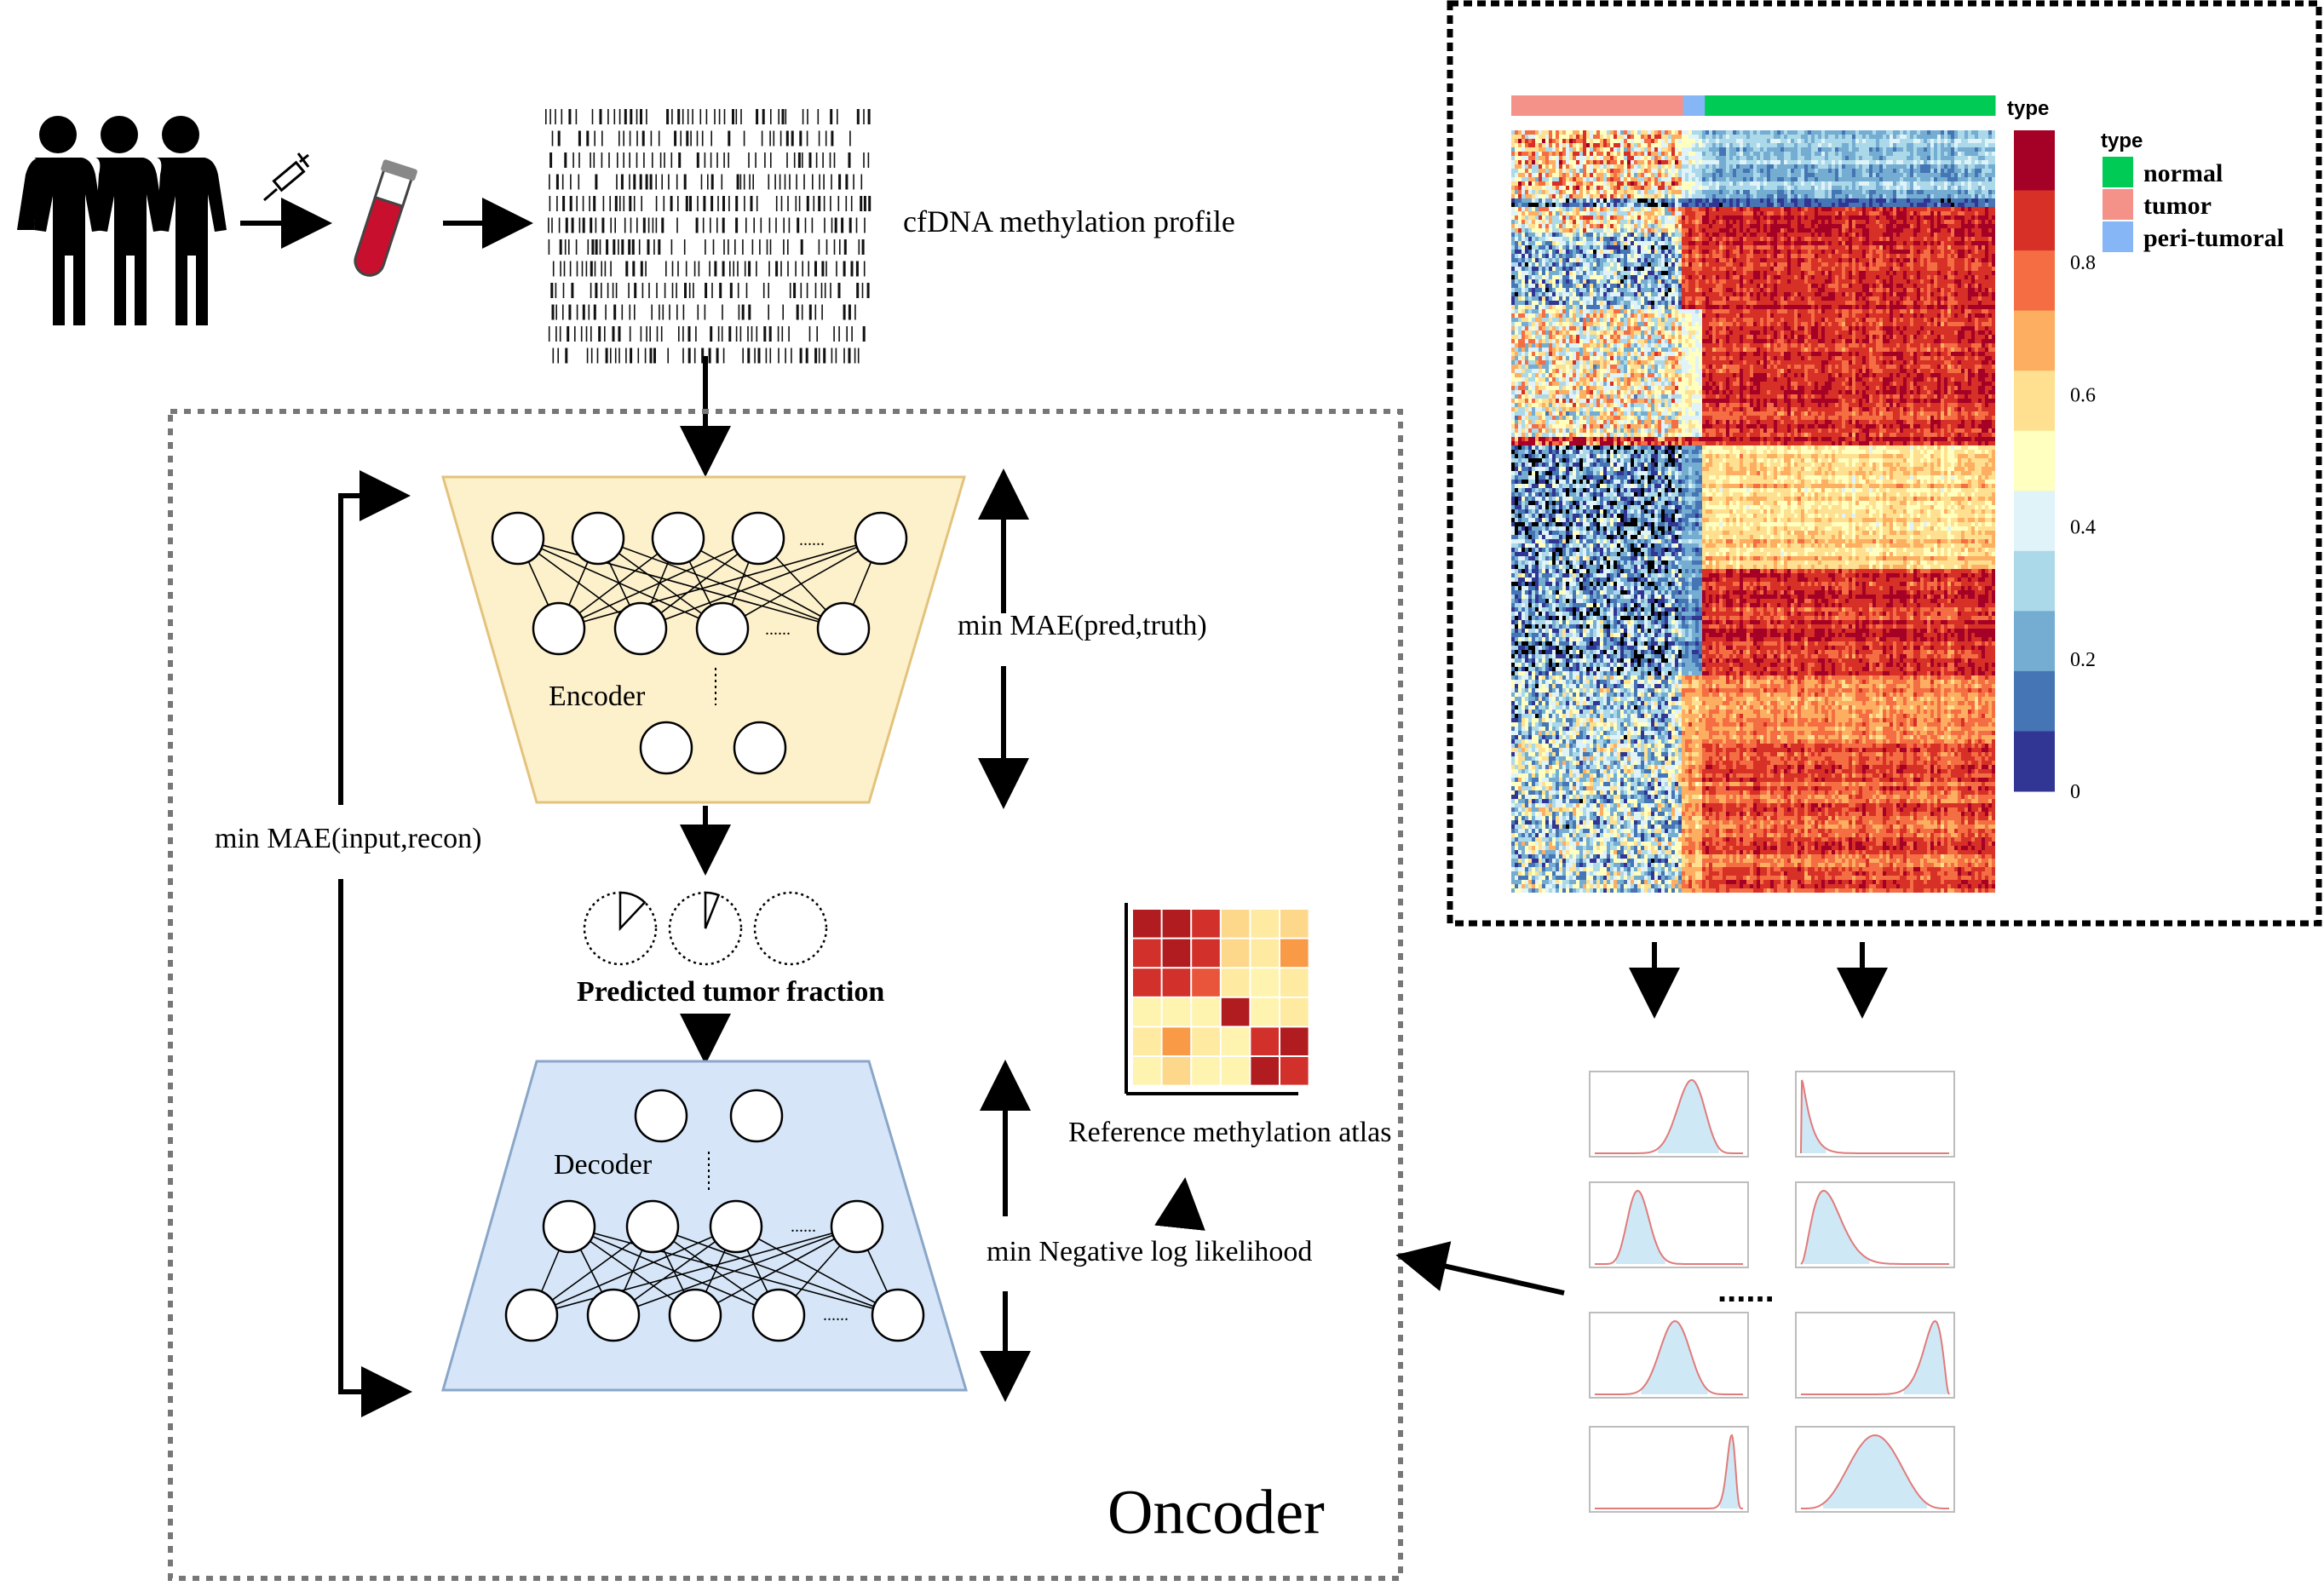 The width and height of the screenshot is (2324, 1586). Describe the element at coordinates (2213, 238) in the screenshot. I see `legend-label: peri-tumoral` at that location.